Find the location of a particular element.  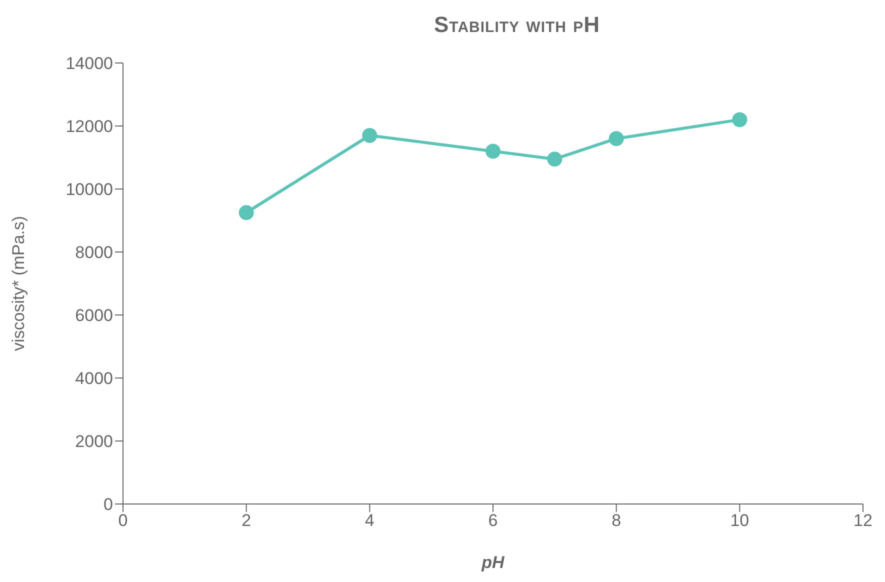

x-tick-label: 12 is located at coordinates (863, 520).